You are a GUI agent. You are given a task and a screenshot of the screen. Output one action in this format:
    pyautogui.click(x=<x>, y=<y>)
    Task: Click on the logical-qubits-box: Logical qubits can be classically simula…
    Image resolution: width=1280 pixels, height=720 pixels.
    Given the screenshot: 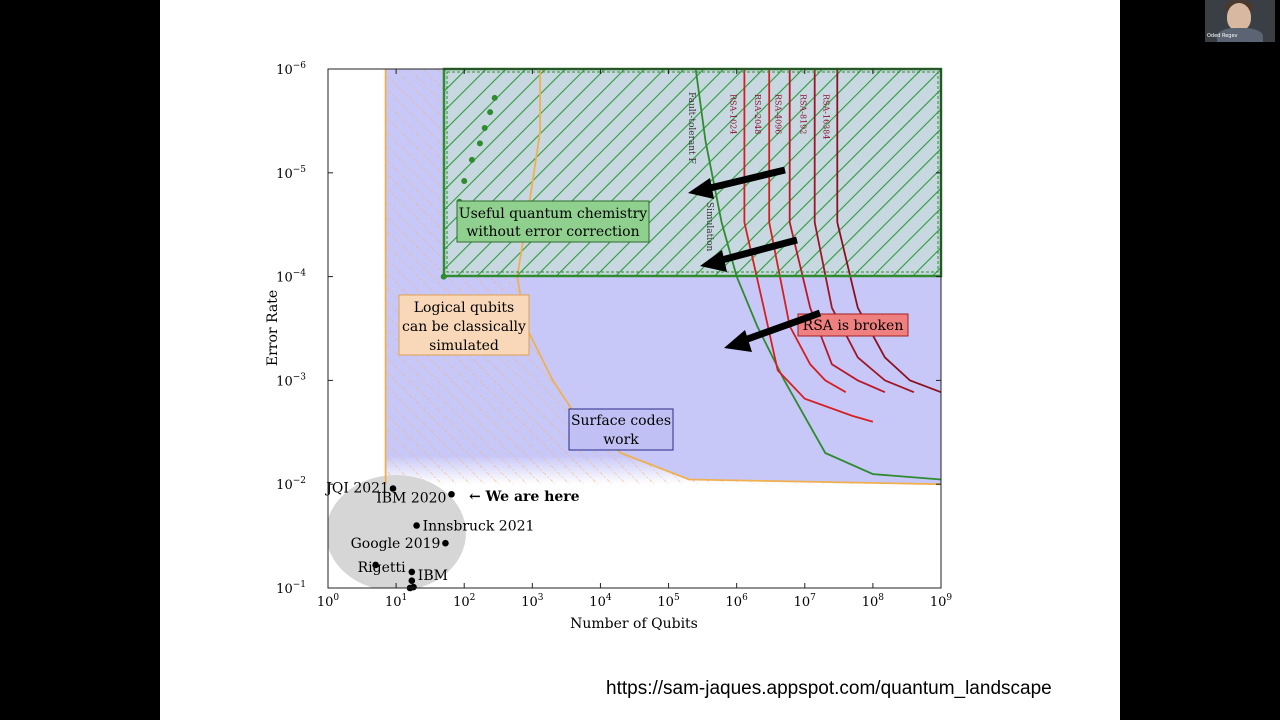 What is the action you would take?
    pyautogui.click(x=464, y=325)
    